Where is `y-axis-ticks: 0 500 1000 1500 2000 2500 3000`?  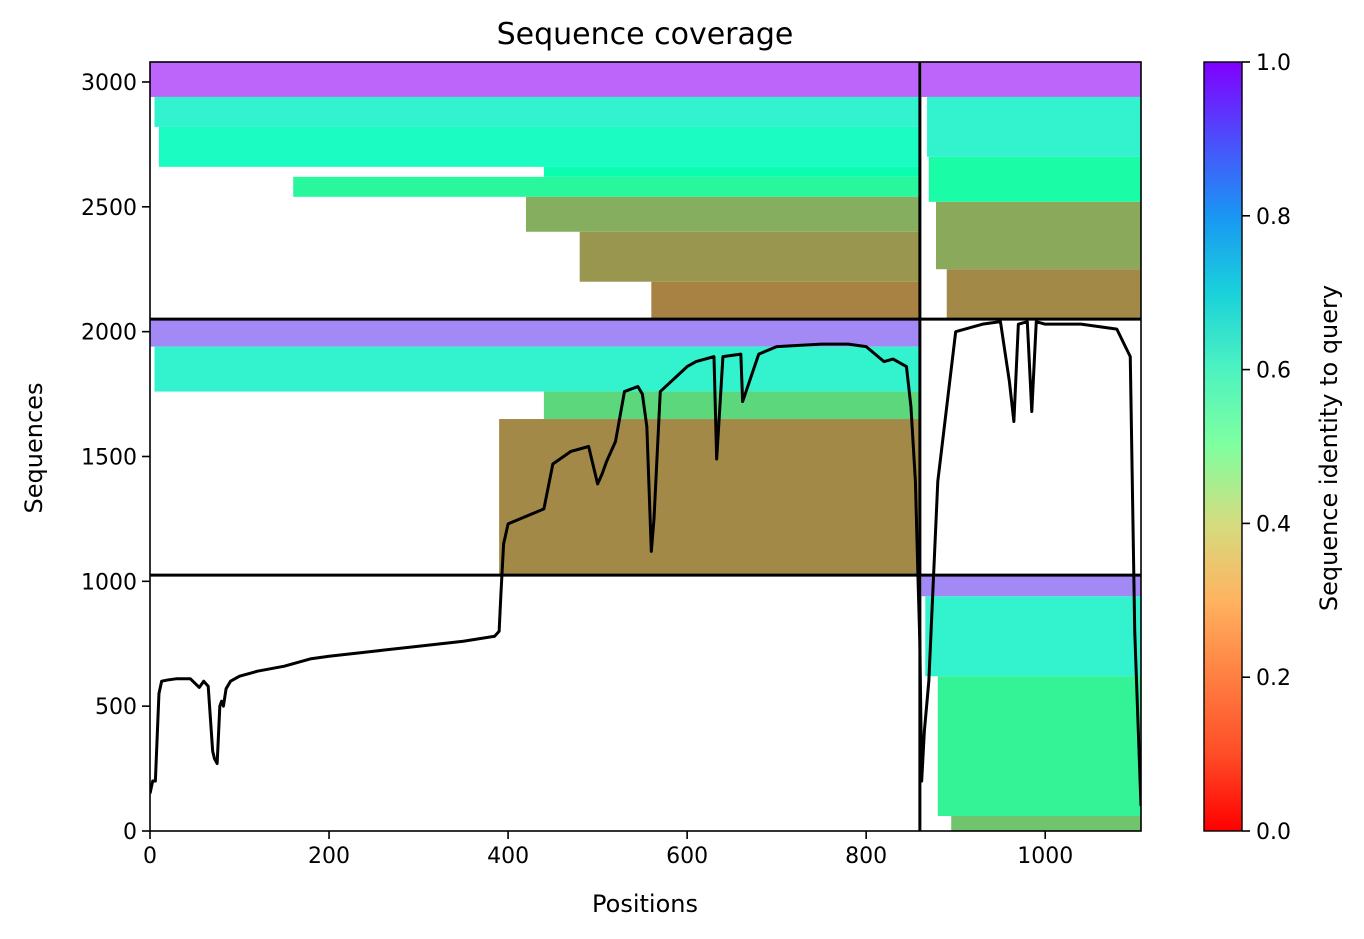 y-axis-ticks: 0 500 1000 1500 2000 2500 3000 is located at coordinates (115, 458).